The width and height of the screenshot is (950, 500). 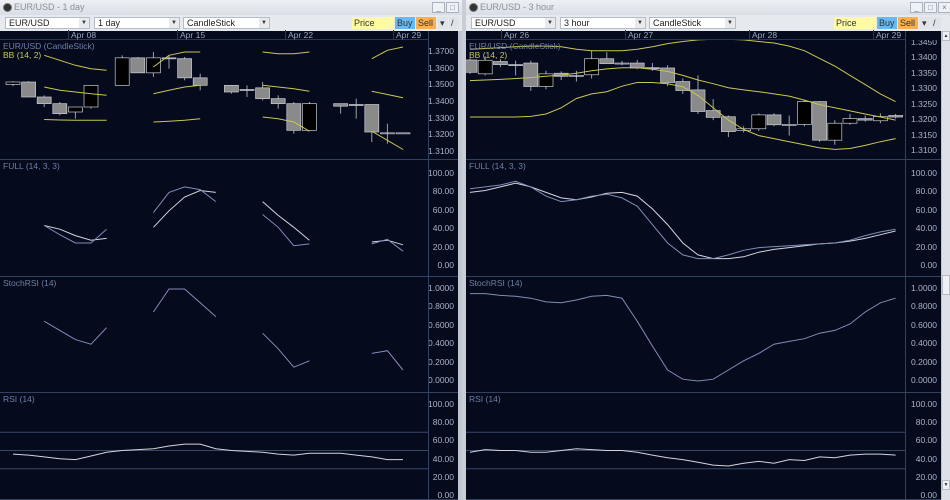 What do you see at coordinates (517, 7) in the screenshot?
I see `window-title: EUR/USD - 3 hour` at bounding box center [517, 7].